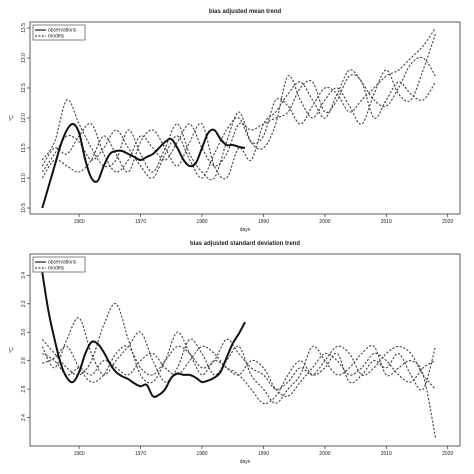  What do you see at coordinates (24, 118) in the screenshot?
I see `y-tick-label: 12.0` at bounding box center [24, 118].